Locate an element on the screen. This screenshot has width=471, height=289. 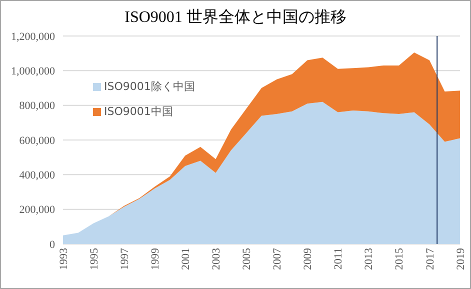
legend-label: ISO9001除く中国 is located at coordinates (149, 86).